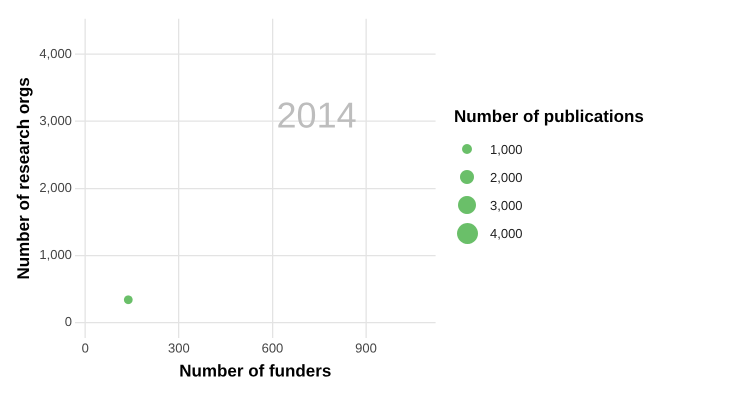 Image resolution: width=730 pixels, height=396 pixels. Describe the element at coordinates (55, 53) in the screenshot. I see `y-tick-label: 4,000` at that location.